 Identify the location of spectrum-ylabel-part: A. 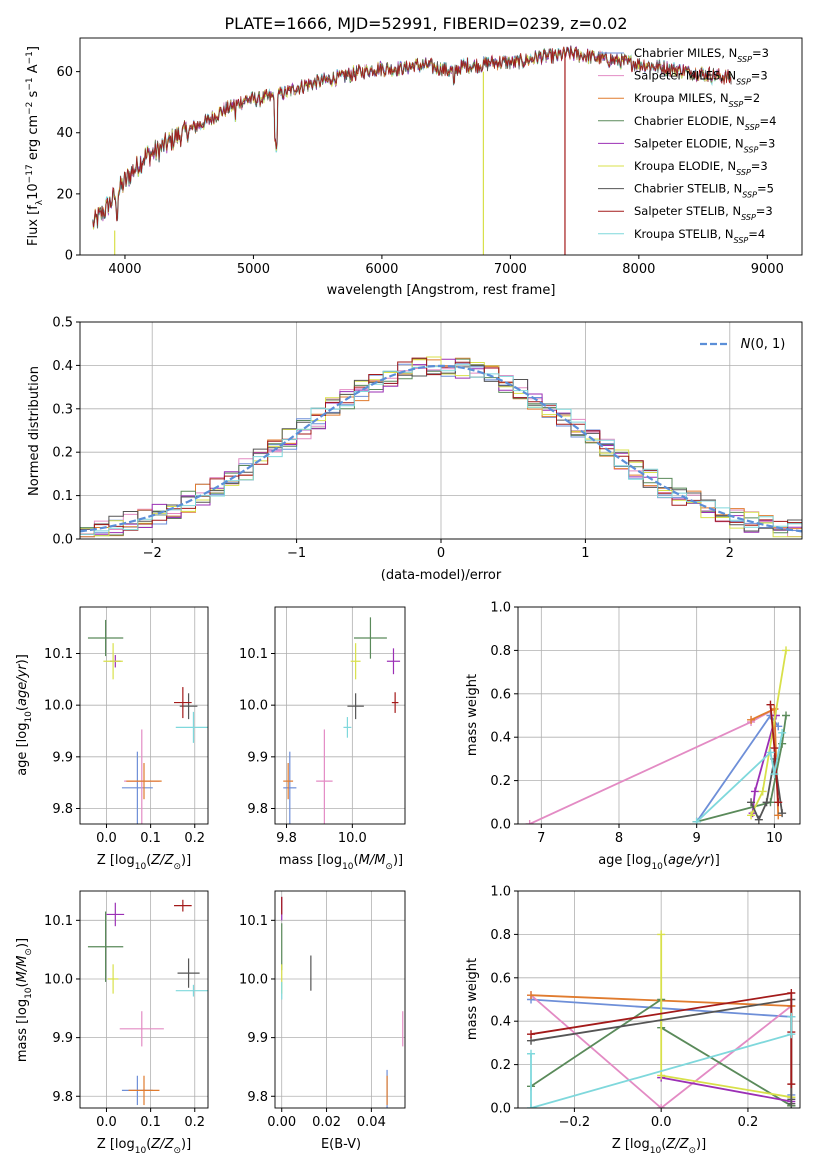
(33, 70).